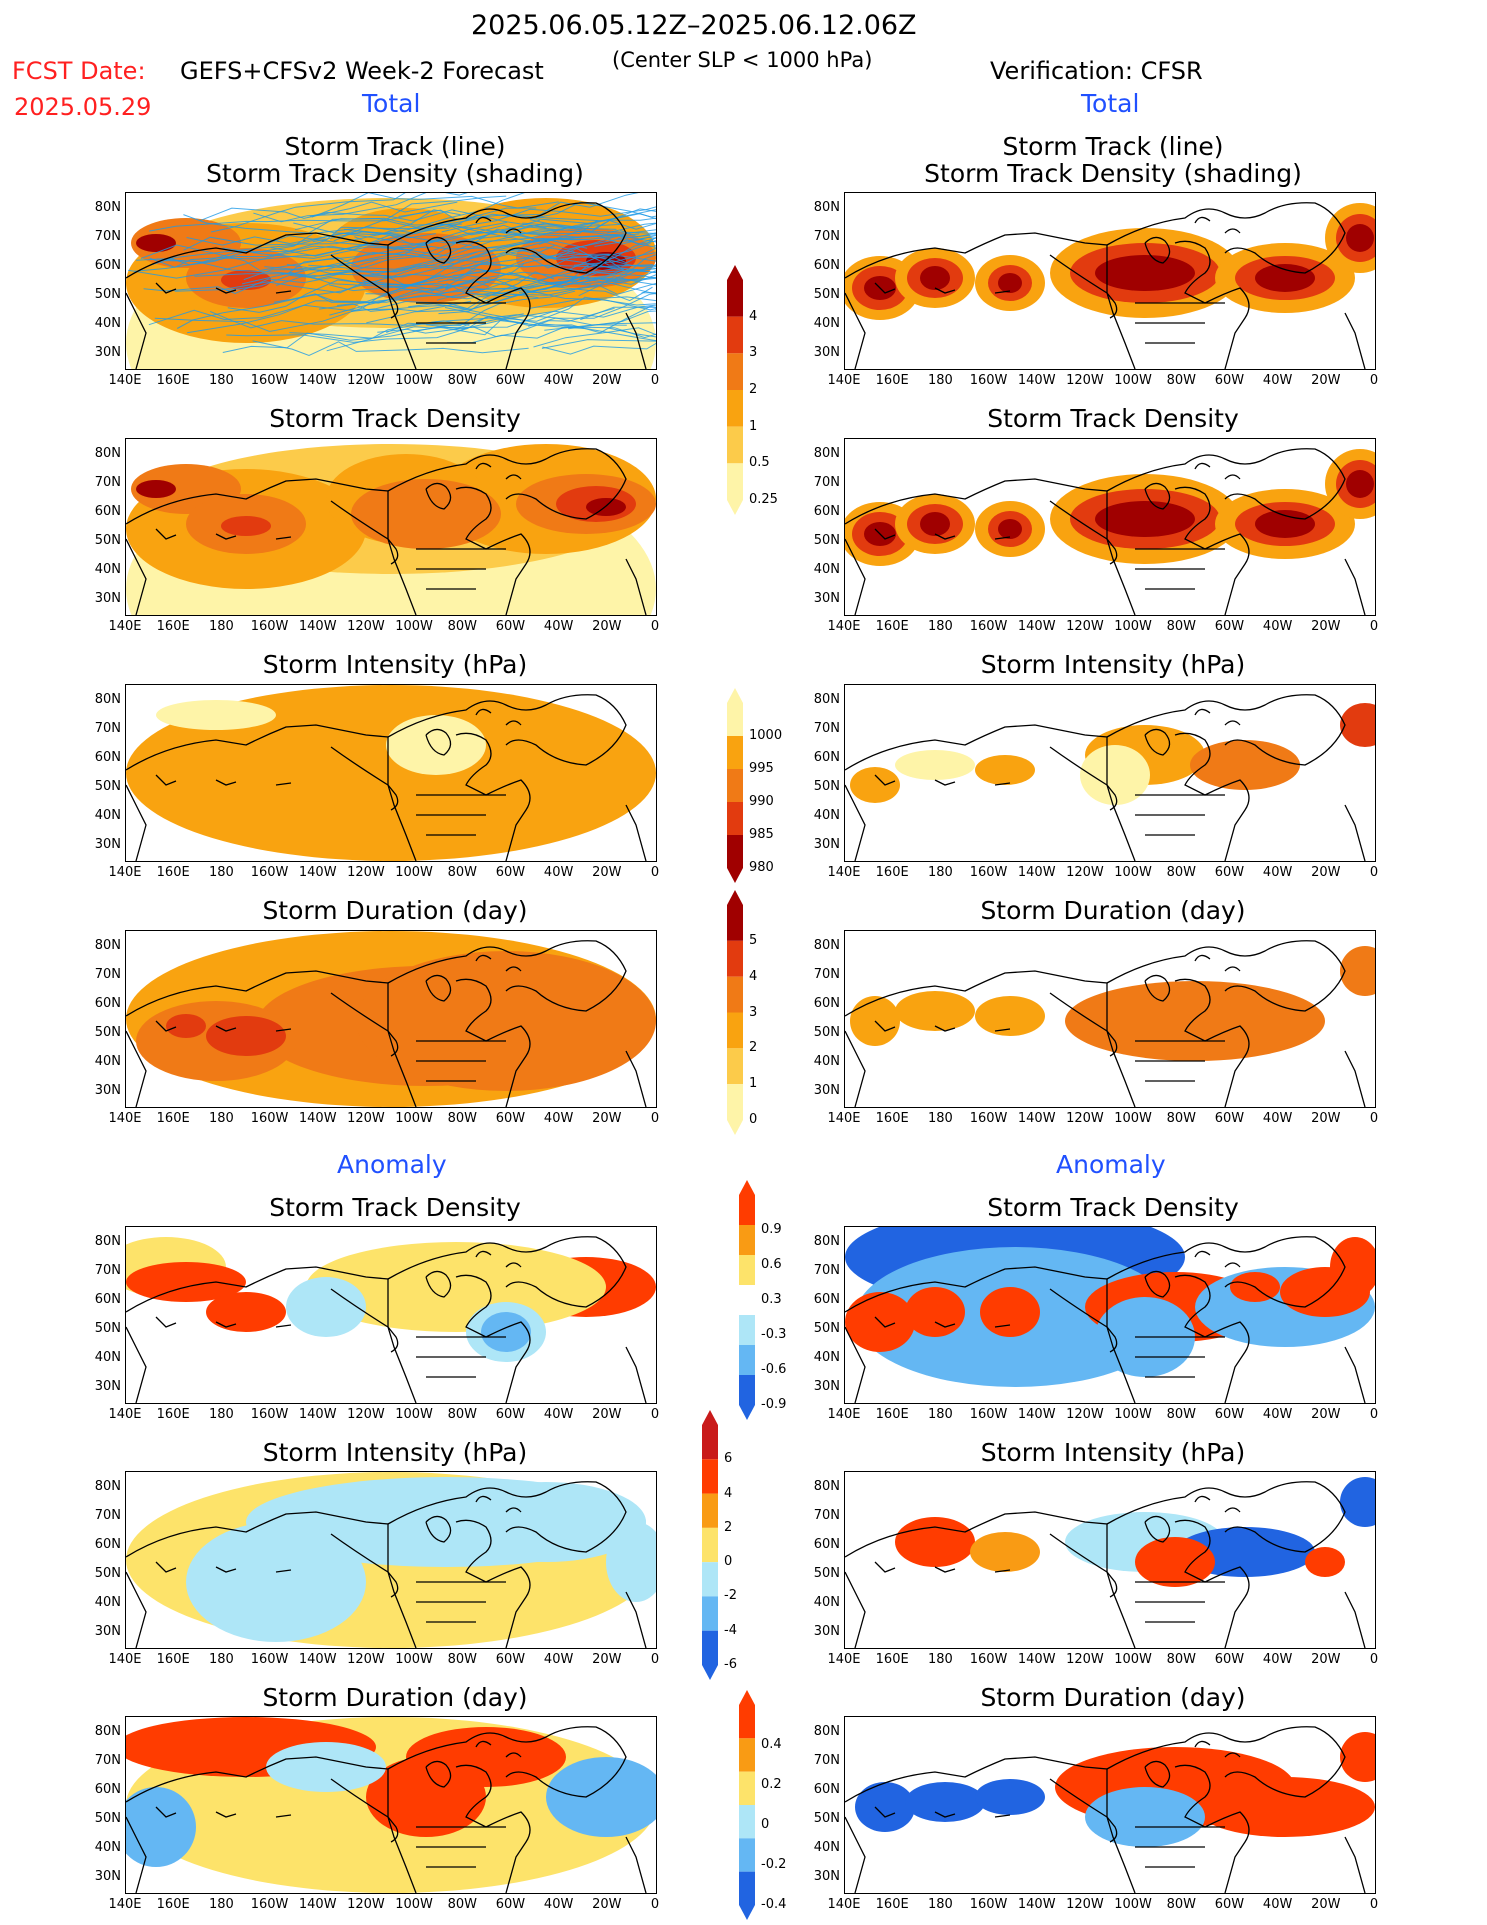 This screenshot has height=1925, width=1487. Describe the element at coordinates (771, 1229) in the screenshot. I see `colorbar-label: 0.9` at that location.